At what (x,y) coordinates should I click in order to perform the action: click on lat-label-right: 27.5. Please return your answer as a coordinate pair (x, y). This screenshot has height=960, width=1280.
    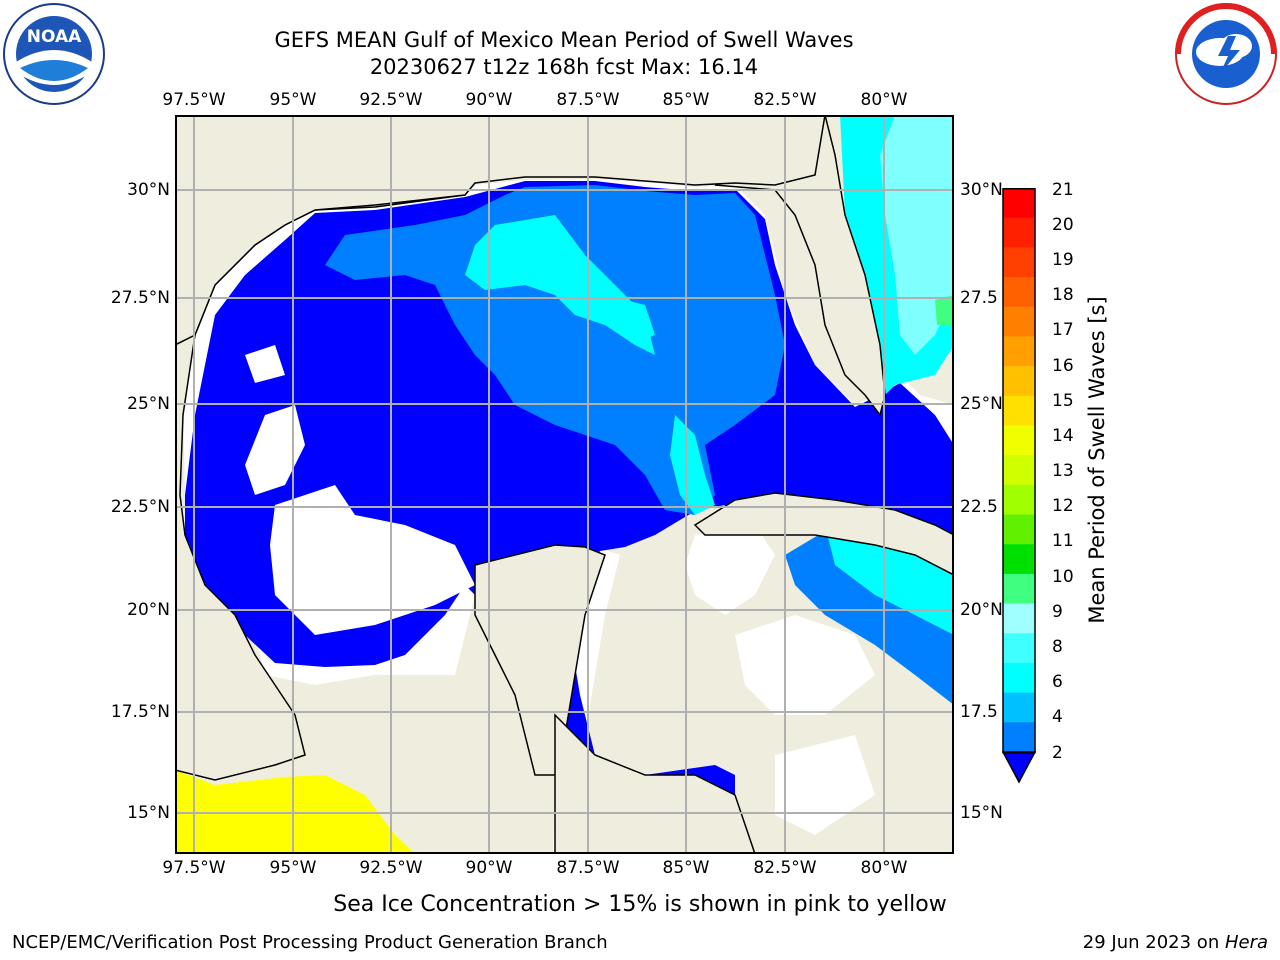
    Looking at the image, I should click on (979, 298).